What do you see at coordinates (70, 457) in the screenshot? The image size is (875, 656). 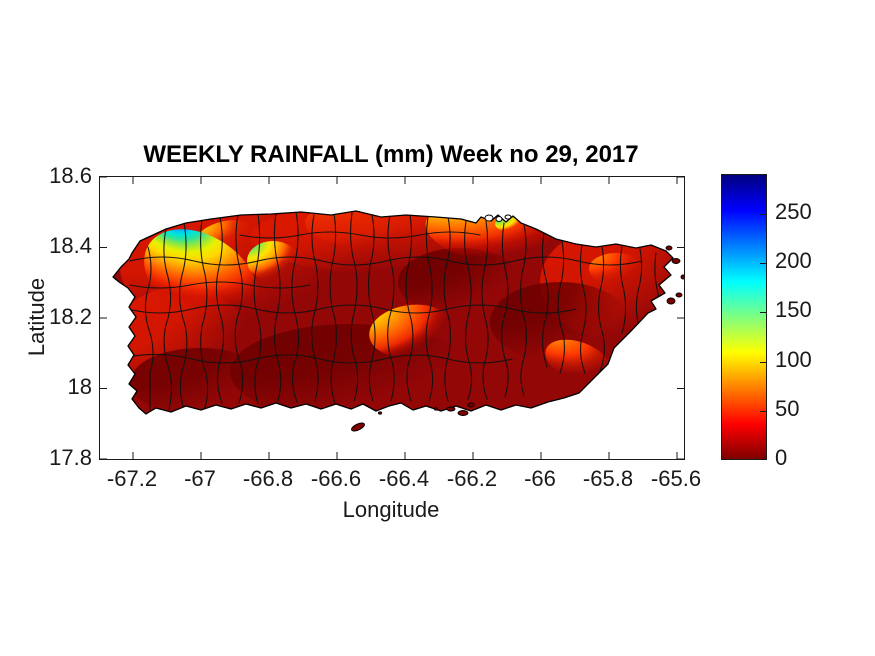 I see `y-tick-label: 17.8` at bounding box center [70, 457].